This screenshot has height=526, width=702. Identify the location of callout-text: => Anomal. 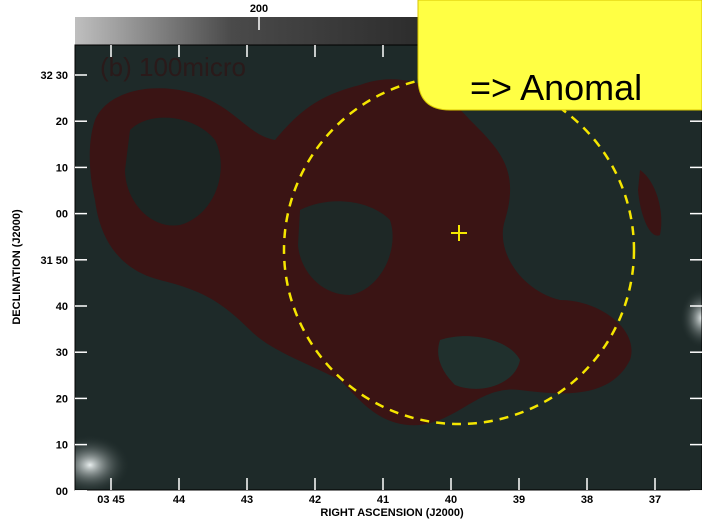
(556, 87).